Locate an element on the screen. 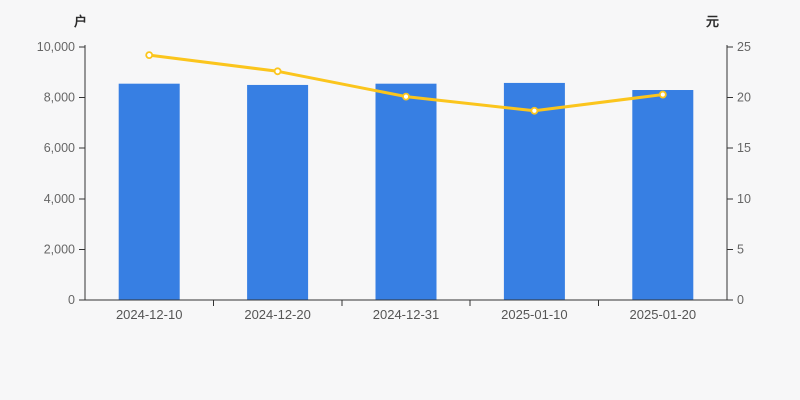 Image resolution: width=800 pixels, height=400 pixels. left-axis-tick-label: 4,000 is located at coordinates (59, 199).